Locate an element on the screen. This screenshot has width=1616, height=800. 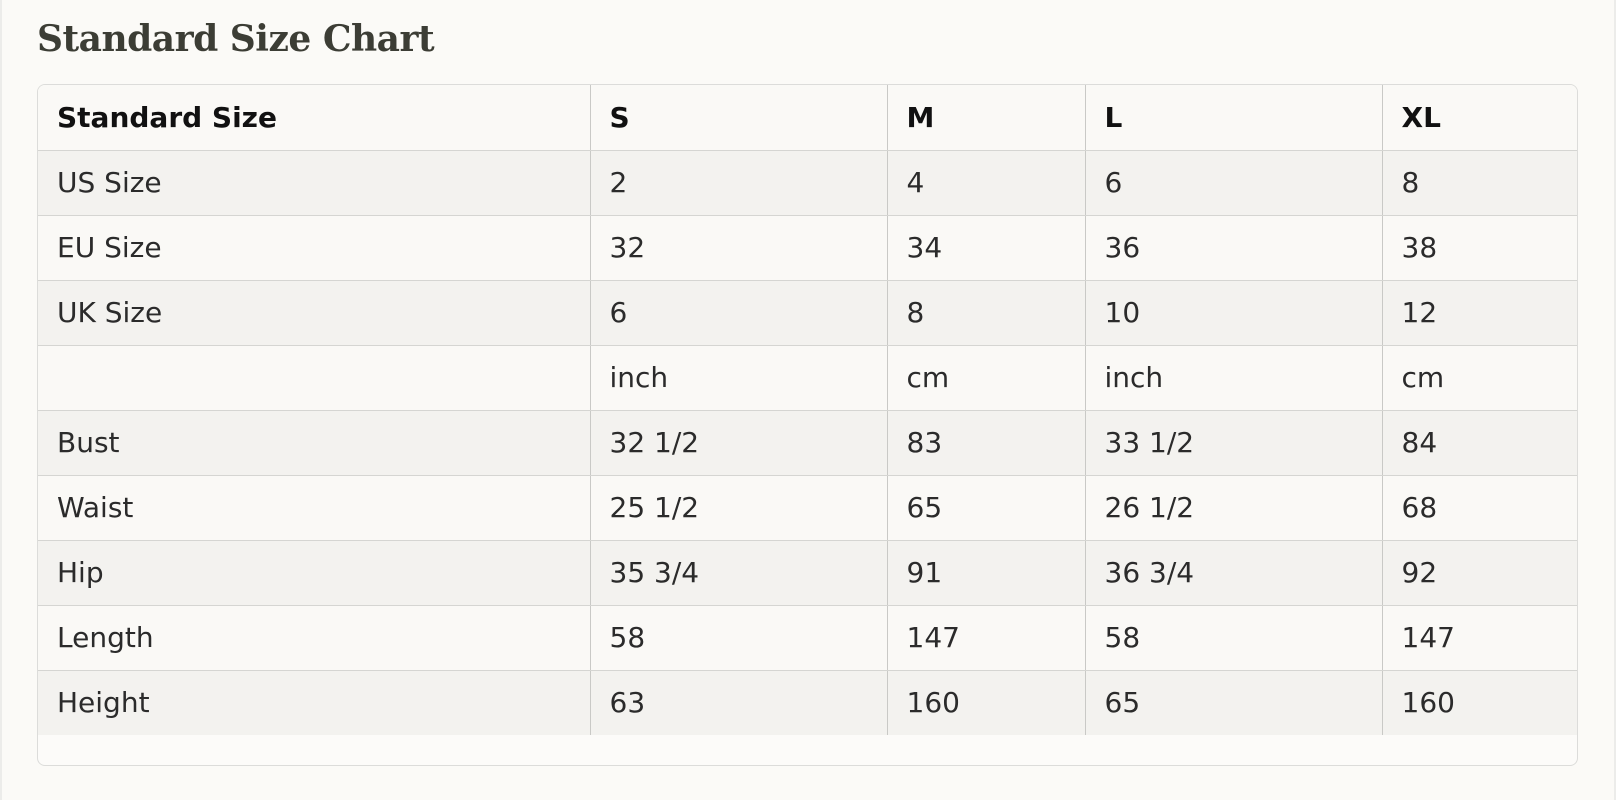
table-header-row: Standard Size S M L XL is located at coordinates (807, 118).